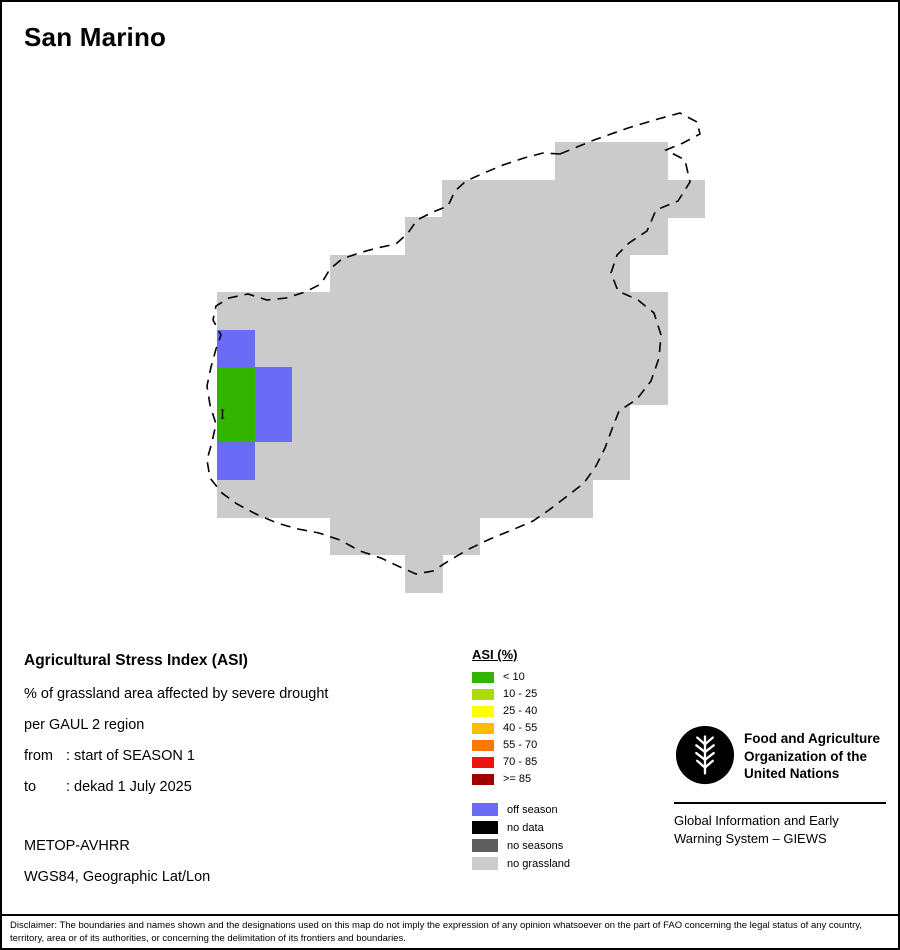  Describe the element at coordinates (95, 37) in the screenshot. I see `page-title: San Marino` at that location.